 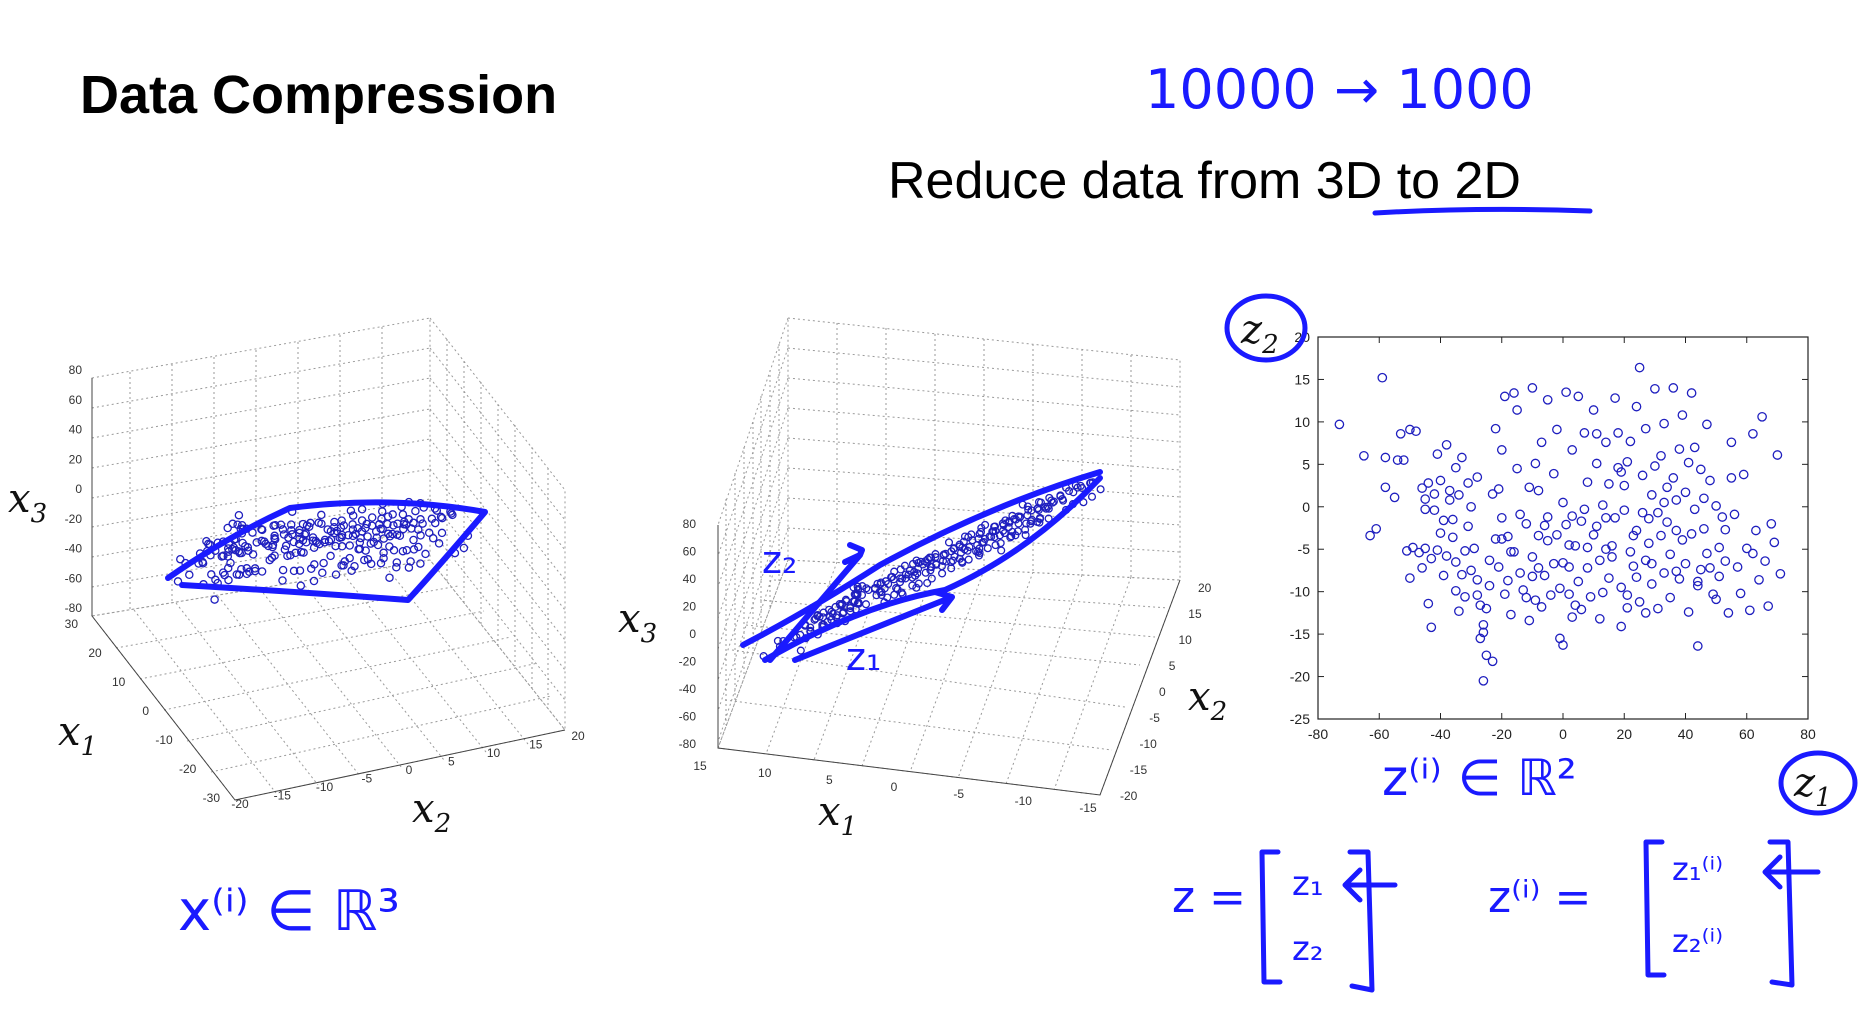 What do you see at coordinates (1306, 464) in the screenshot?
I see `plot-2d-y-tick-label: 5` at bounding box center [1306, 464].